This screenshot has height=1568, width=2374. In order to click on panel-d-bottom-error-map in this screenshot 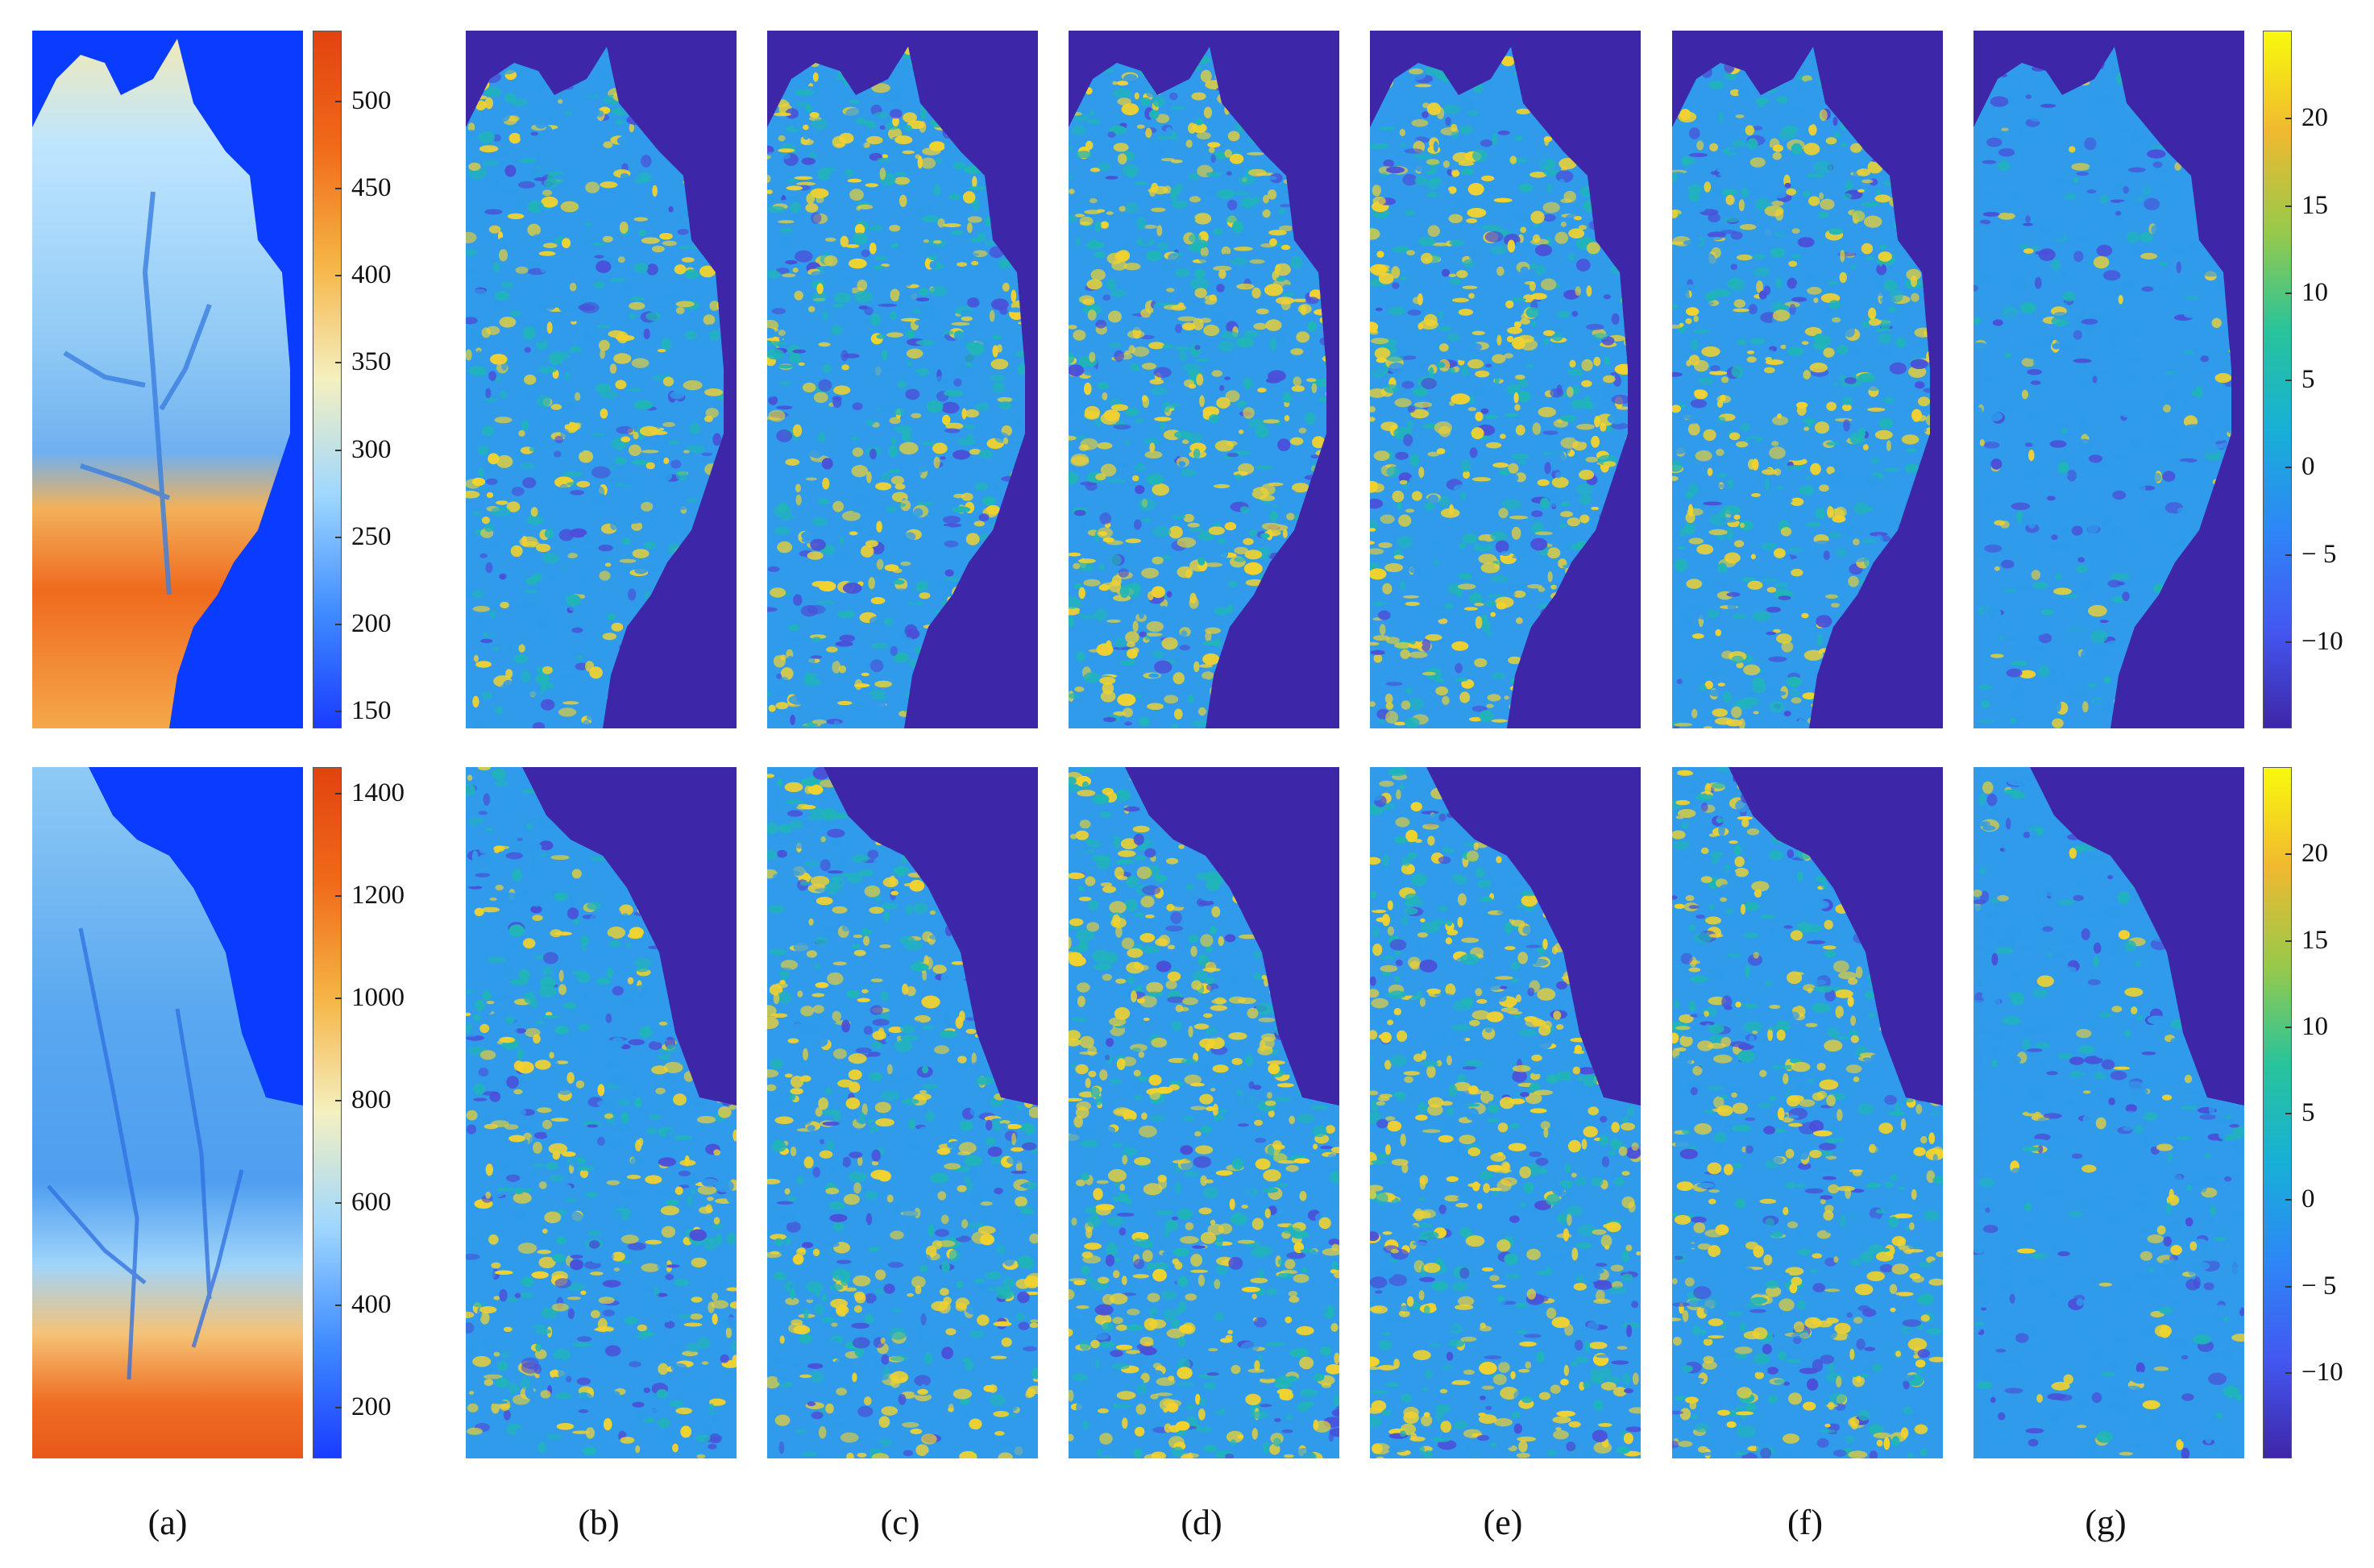, I will do `click(1204, 1112)`.